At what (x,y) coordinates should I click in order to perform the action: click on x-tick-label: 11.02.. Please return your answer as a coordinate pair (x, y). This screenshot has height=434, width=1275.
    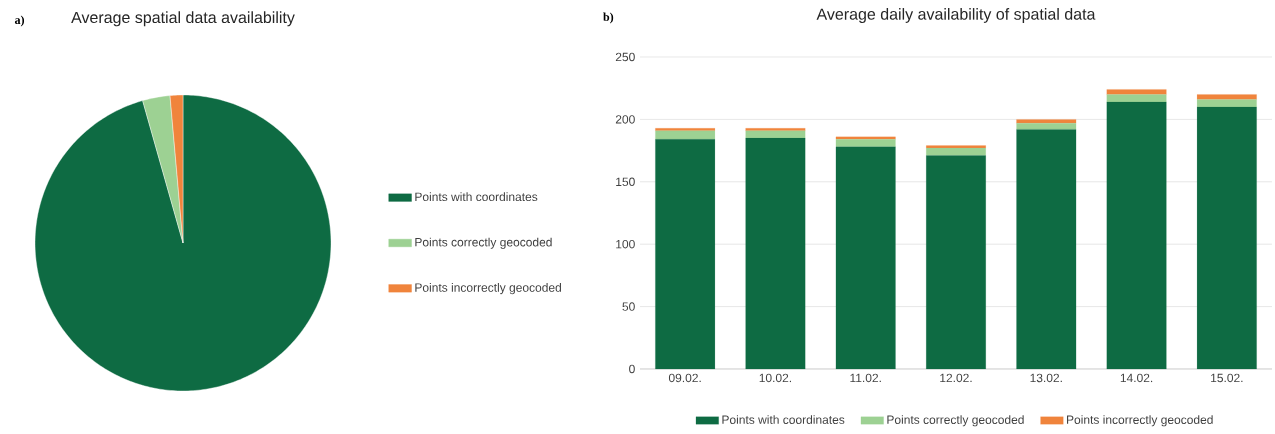
    Looking at the image, I should click on (865, 378).